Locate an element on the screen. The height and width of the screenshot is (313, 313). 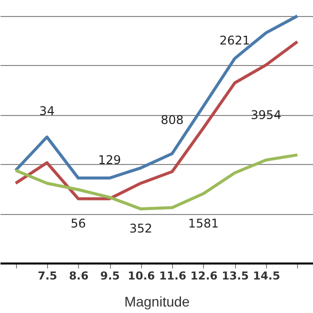
annotation: 129 is located at coordinates (110, 160).